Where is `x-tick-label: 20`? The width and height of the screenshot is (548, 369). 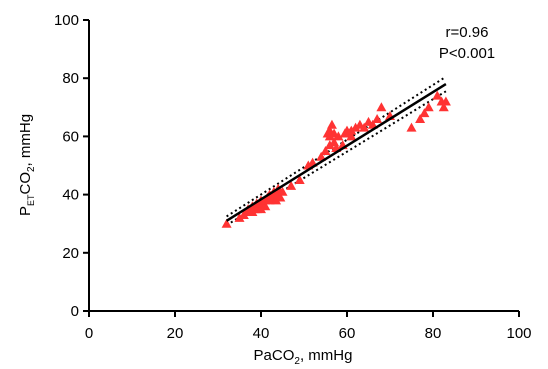 x-tick-label: 20 is located at coordinates (175, 333).